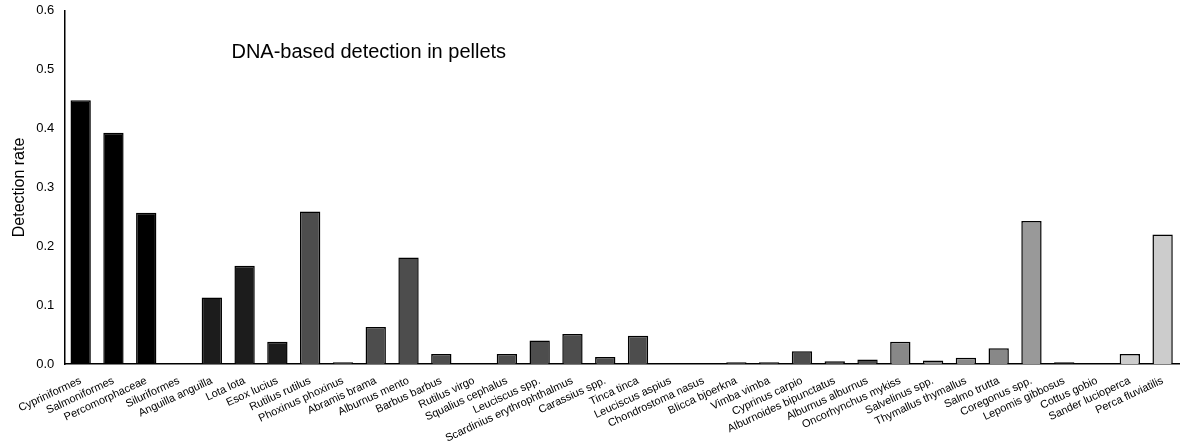 This screenshot has width=1189, height=448. What do you see at coordinates (45, 69) in the screenshot?
I see `y-tick-label: 0.5` at bounding box center [45, 69].